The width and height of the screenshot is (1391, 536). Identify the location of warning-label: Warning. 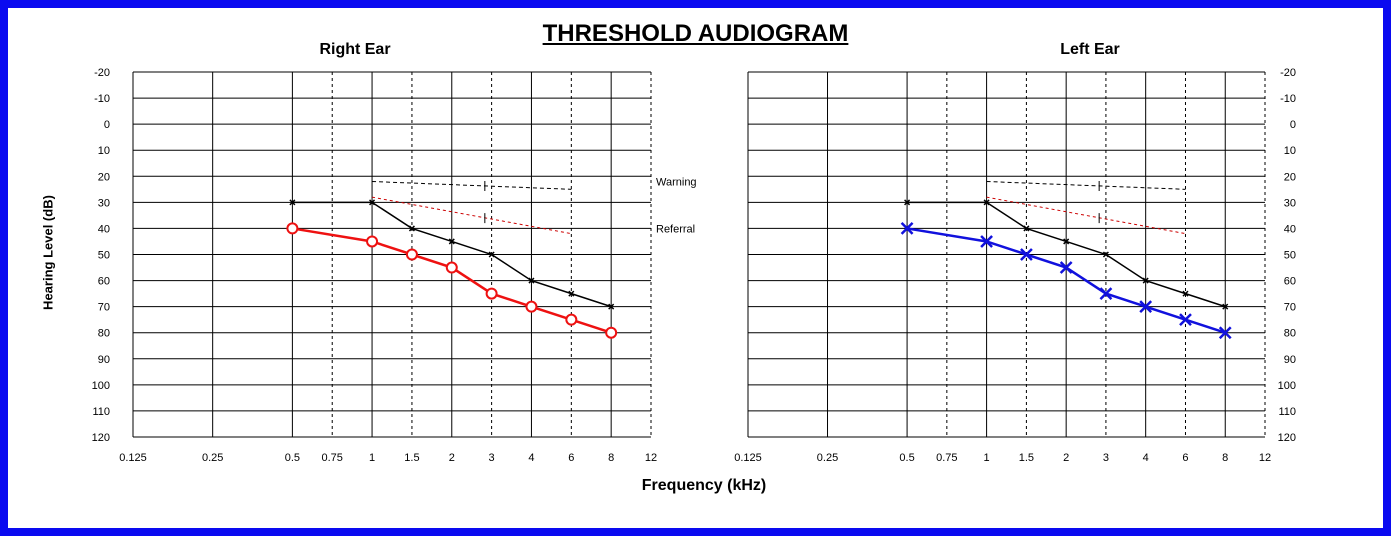
(676, 183).